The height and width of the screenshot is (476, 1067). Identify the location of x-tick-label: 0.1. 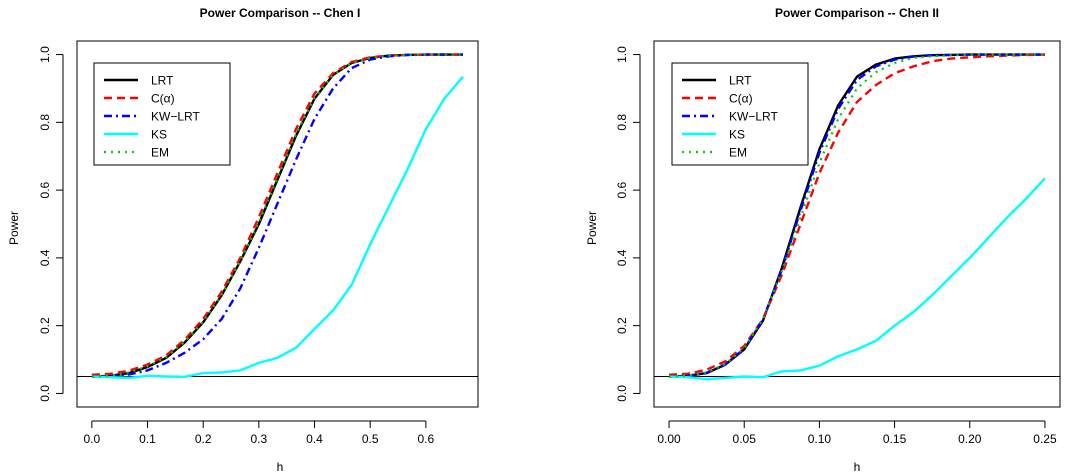
(147, 439).